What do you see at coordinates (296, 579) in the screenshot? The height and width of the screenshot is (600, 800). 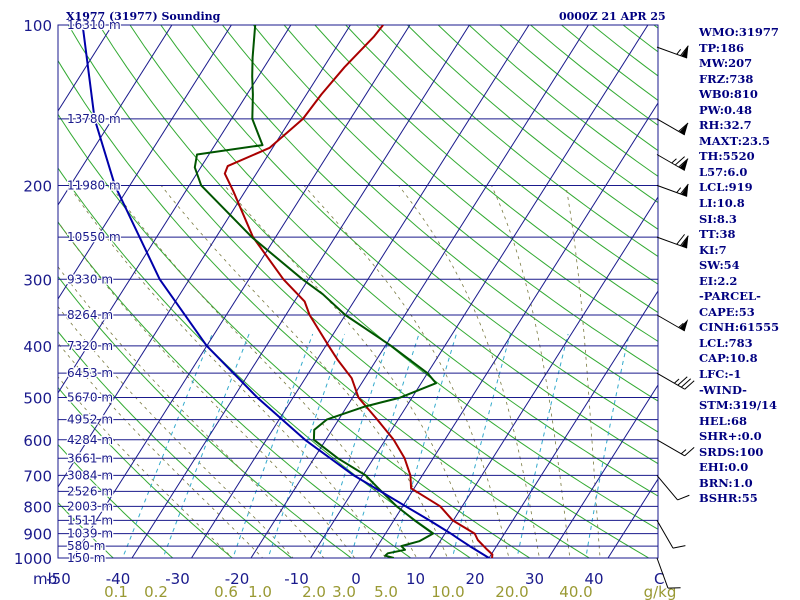 I see `temperature-tick-label: -10` at bounding box center [296, 579].